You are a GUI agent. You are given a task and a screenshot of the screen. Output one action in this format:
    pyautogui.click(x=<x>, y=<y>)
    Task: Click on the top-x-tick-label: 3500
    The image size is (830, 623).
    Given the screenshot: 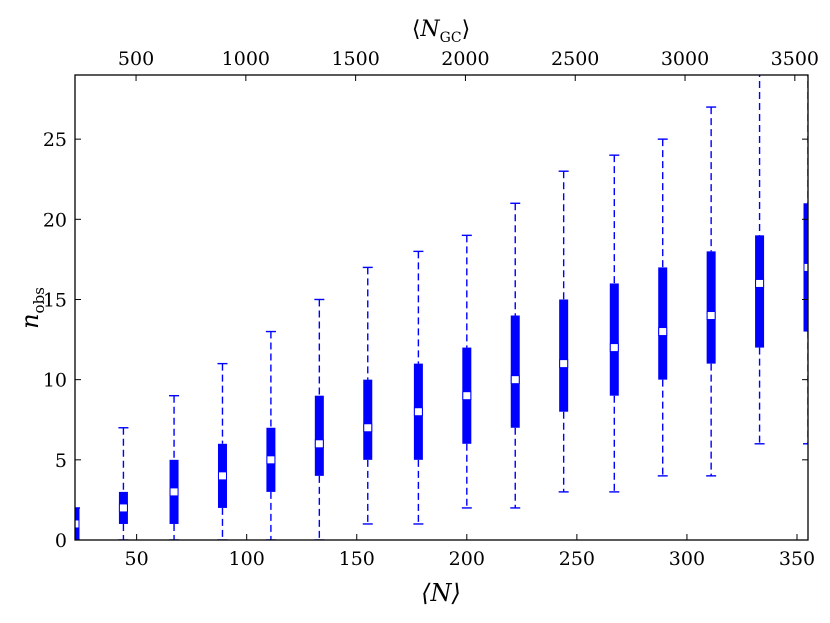 What is the action you would take?
    pyautogui.click(x=795, y=59)
    